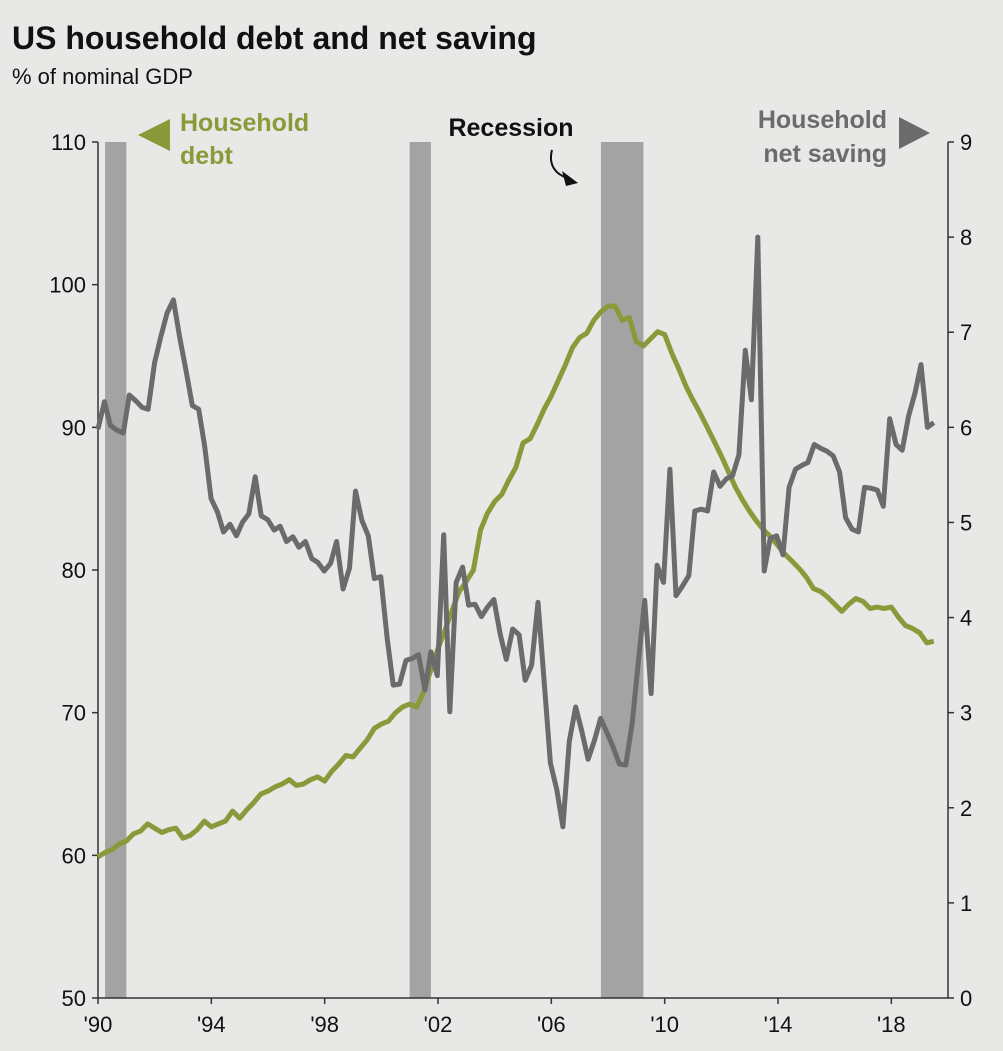  I want to click on saving-label-line2: net saving, so click(825, 154).